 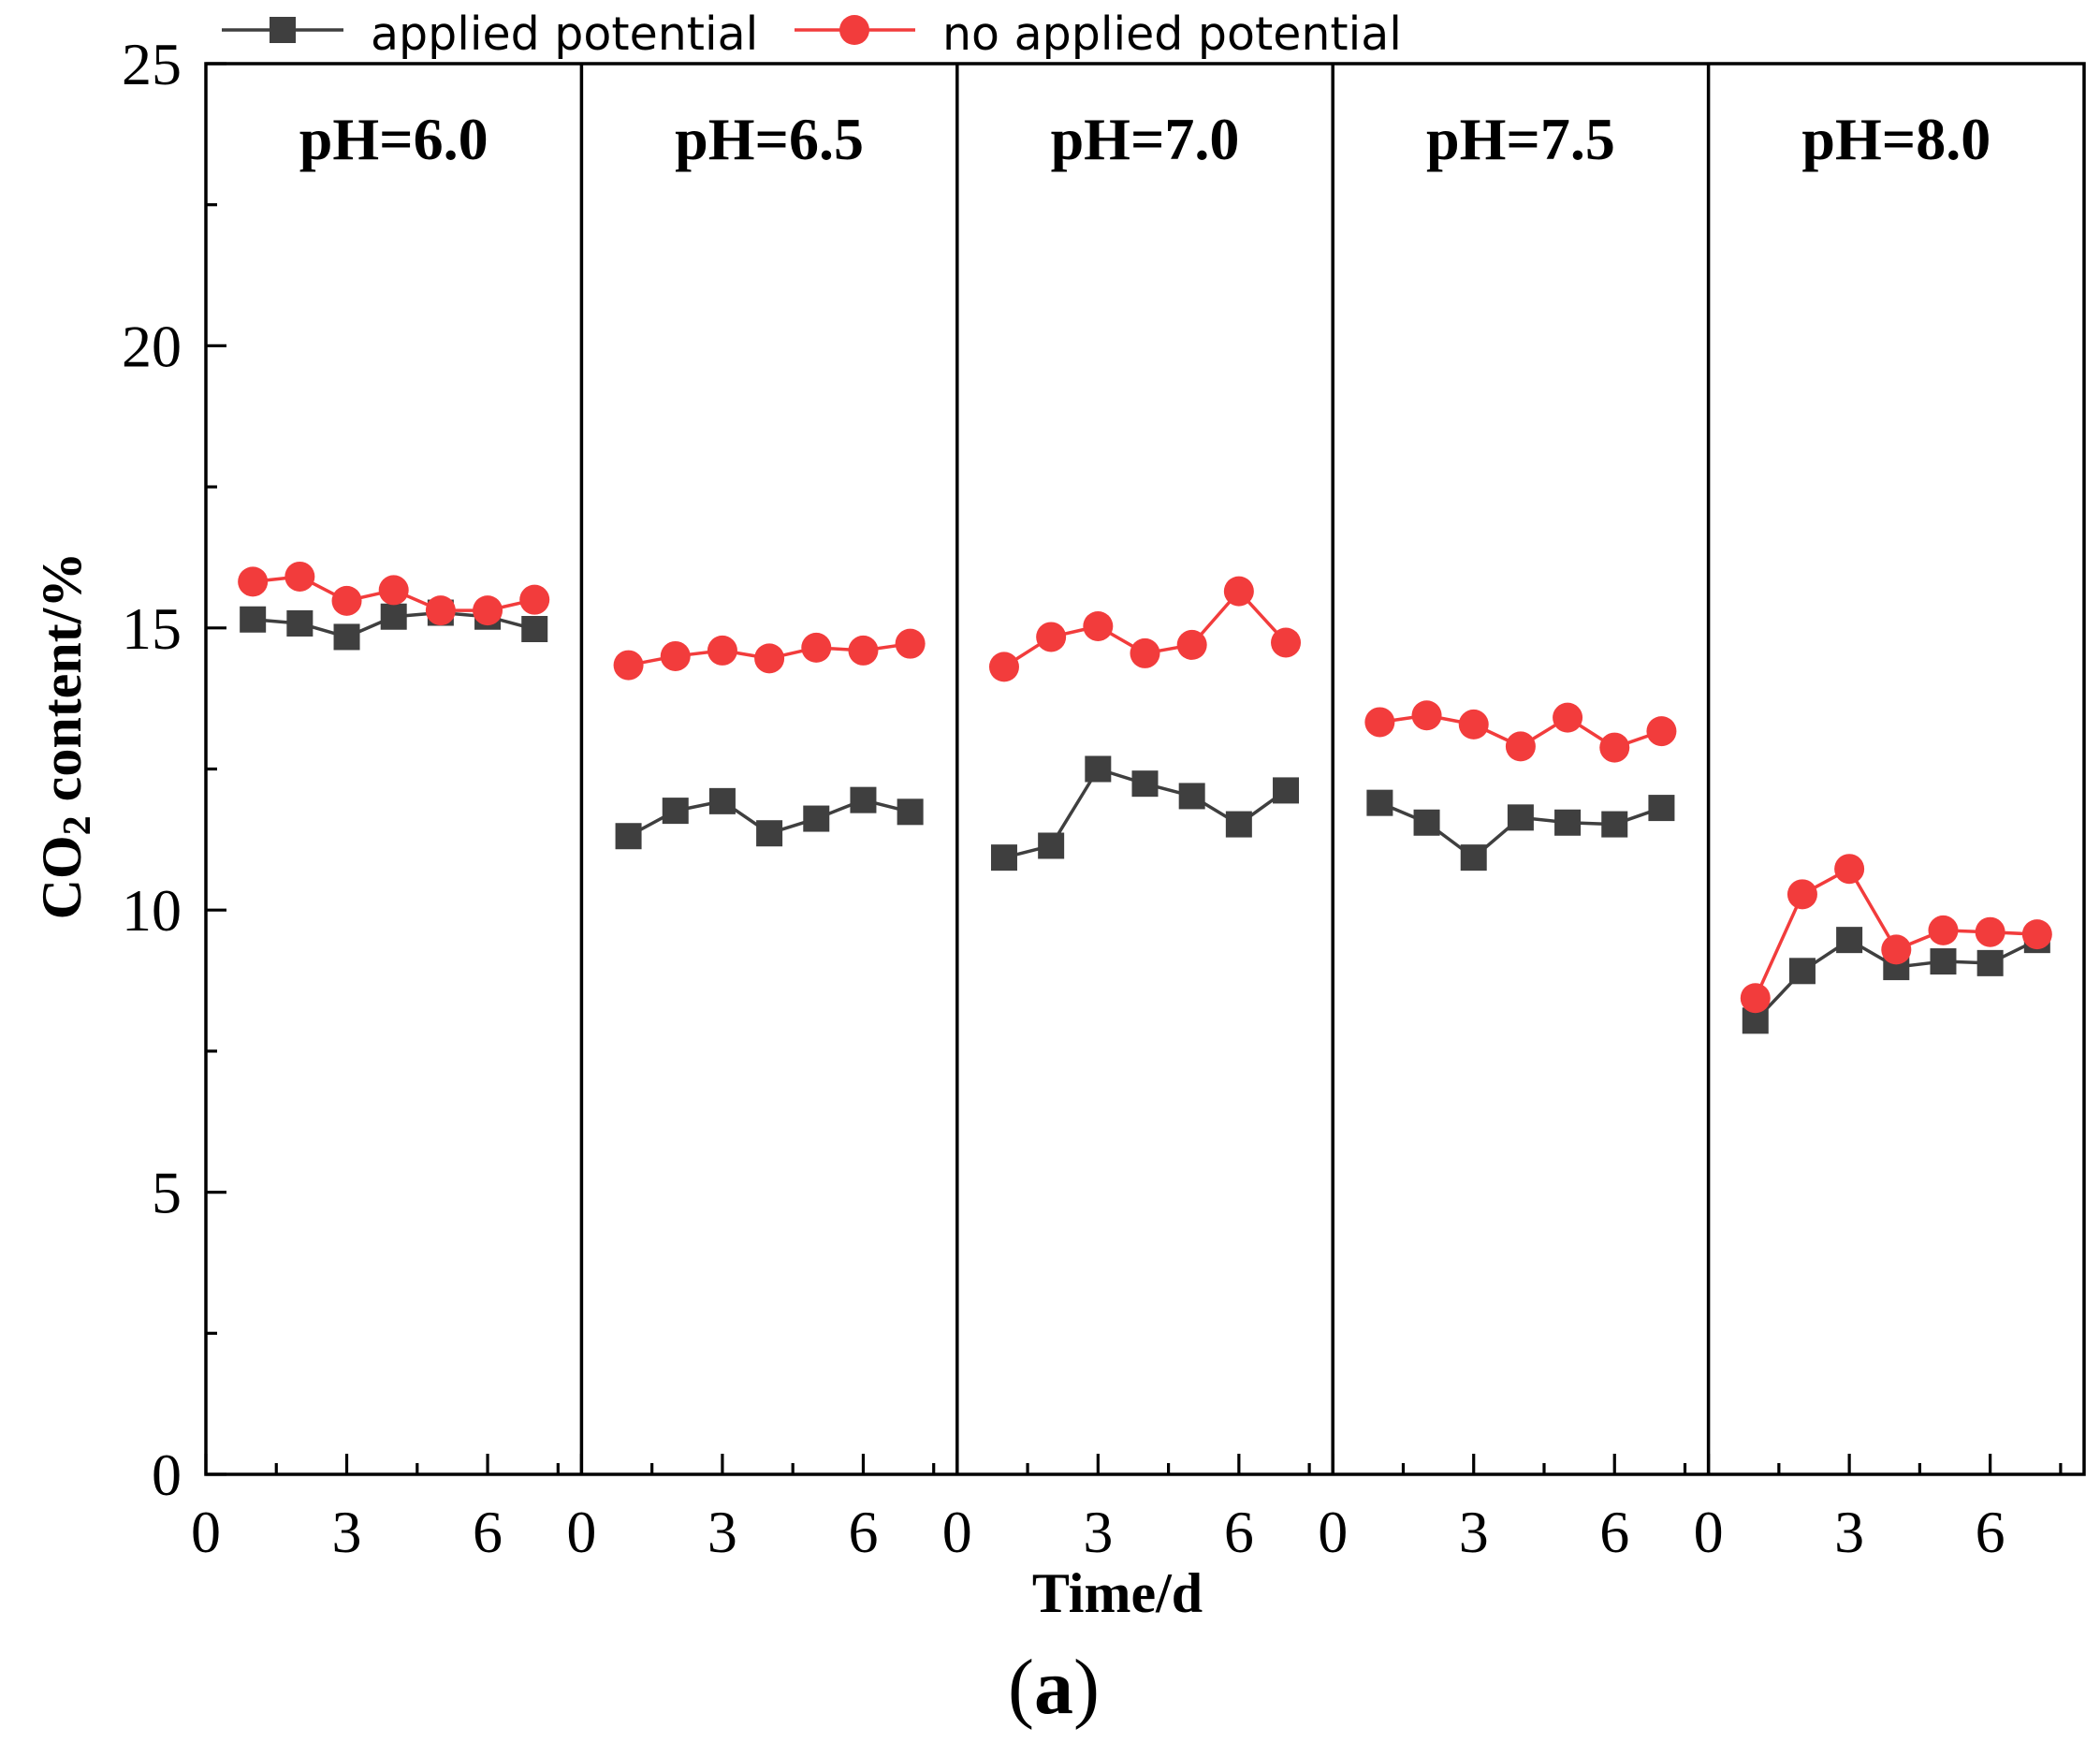 I want to click on x-axis-title: Time/d, so click(x=1117, y=1593).